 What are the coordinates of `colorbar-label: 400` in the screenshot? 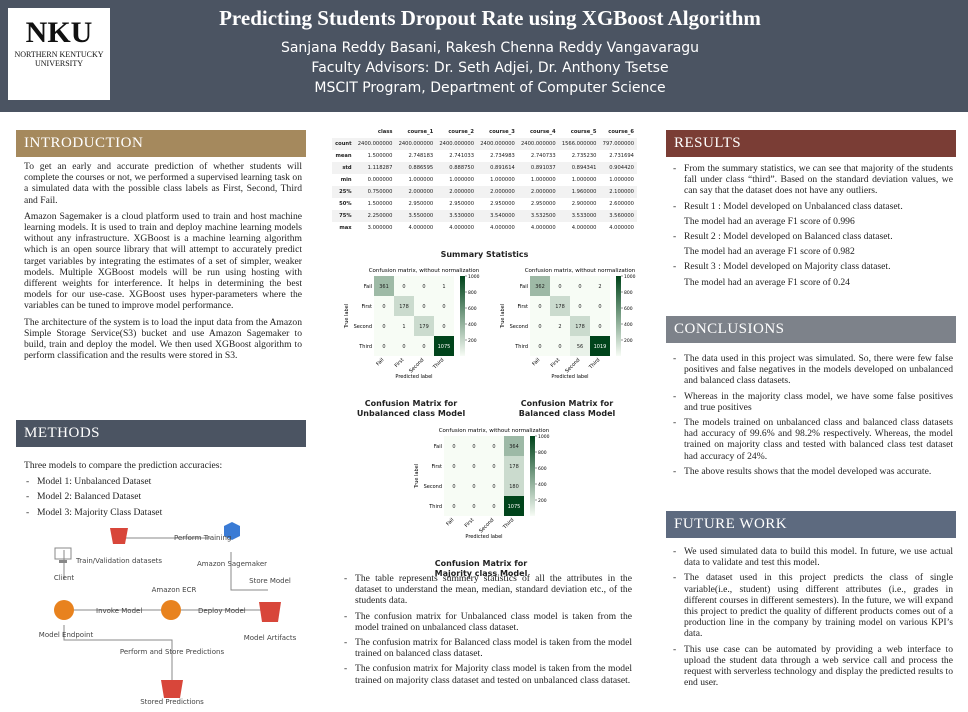 It's located at (628, 325).